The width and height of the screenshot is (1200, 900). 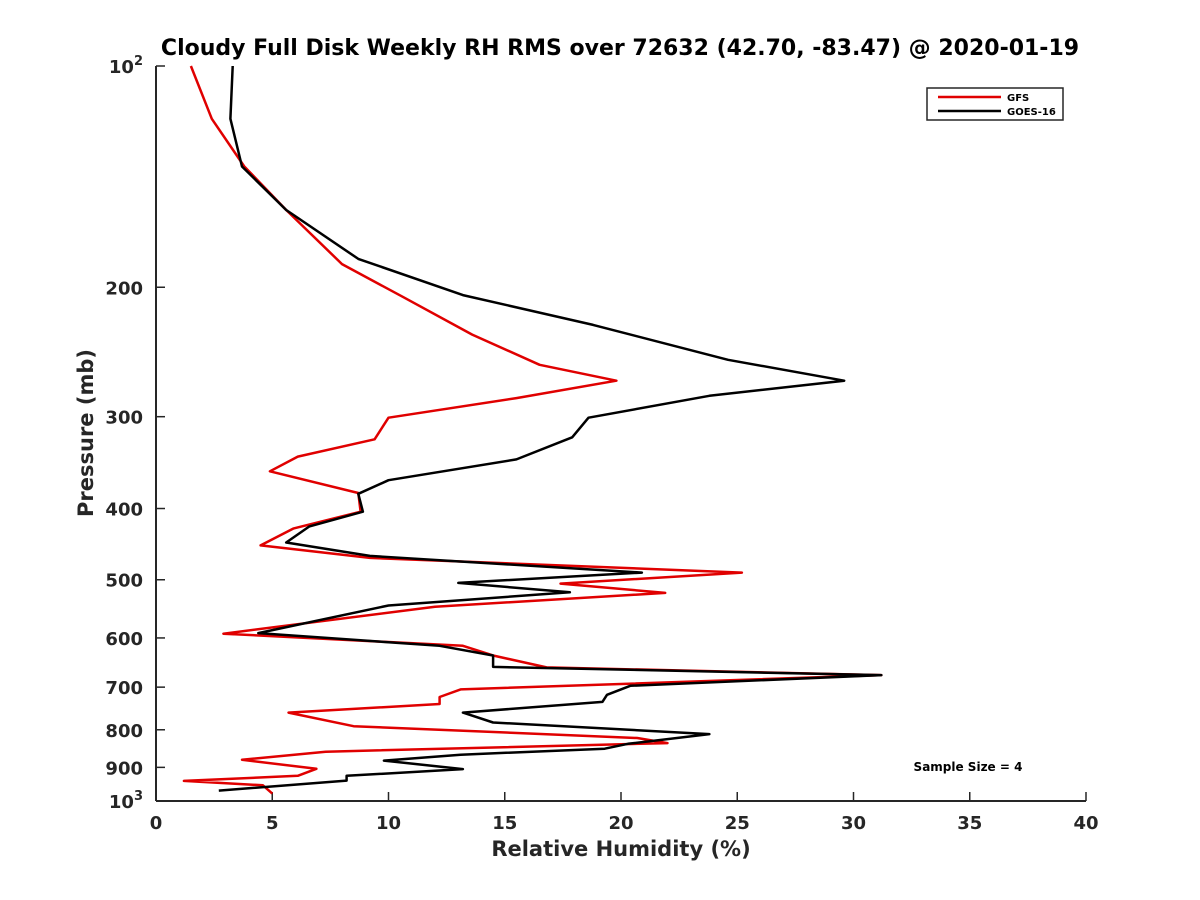 What do you see at coordinates (124, 731) in the screenshot?
I see `y-tick-label: 800` at bounding box center [124, 731].